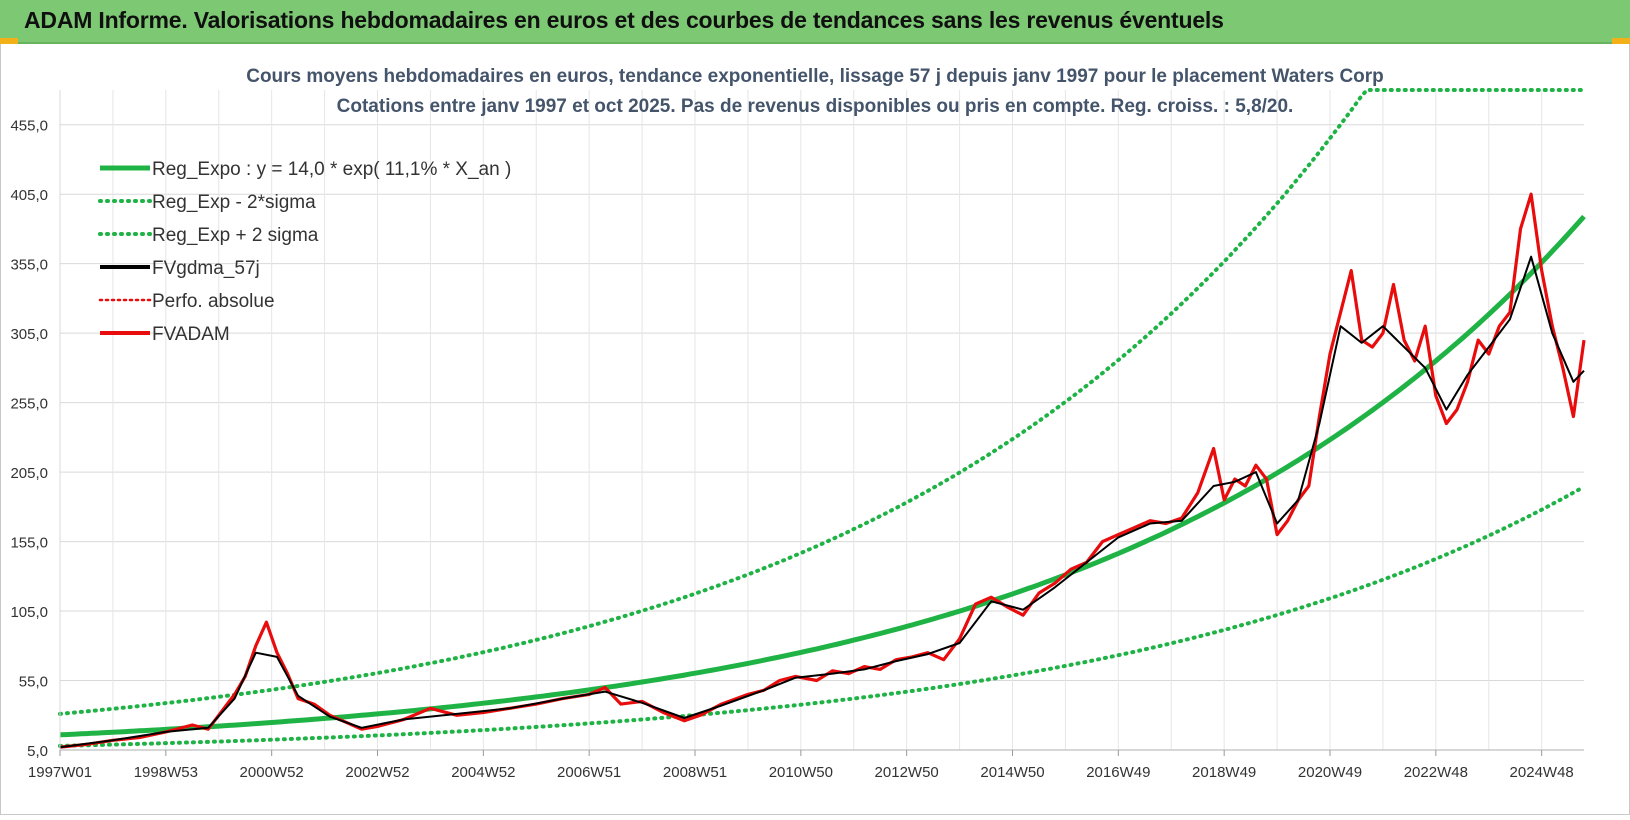  Describe the element at coordinates (272, 772) in the screenshot. I see `x-tick-label: 2000W52` at that location.